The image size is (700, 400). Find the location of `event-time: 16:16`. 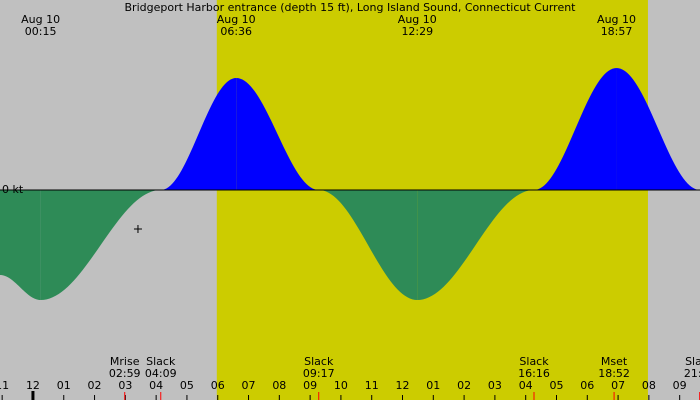

event-time: 16:16 is located at coordinates (534, 373).